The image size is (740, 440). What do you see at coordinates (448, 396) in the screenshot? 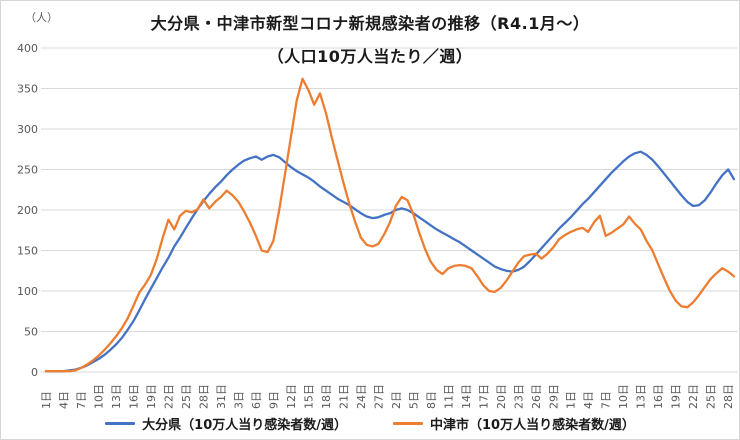
I see `x-tick-label: 11日` at bounding box center [448, 396].